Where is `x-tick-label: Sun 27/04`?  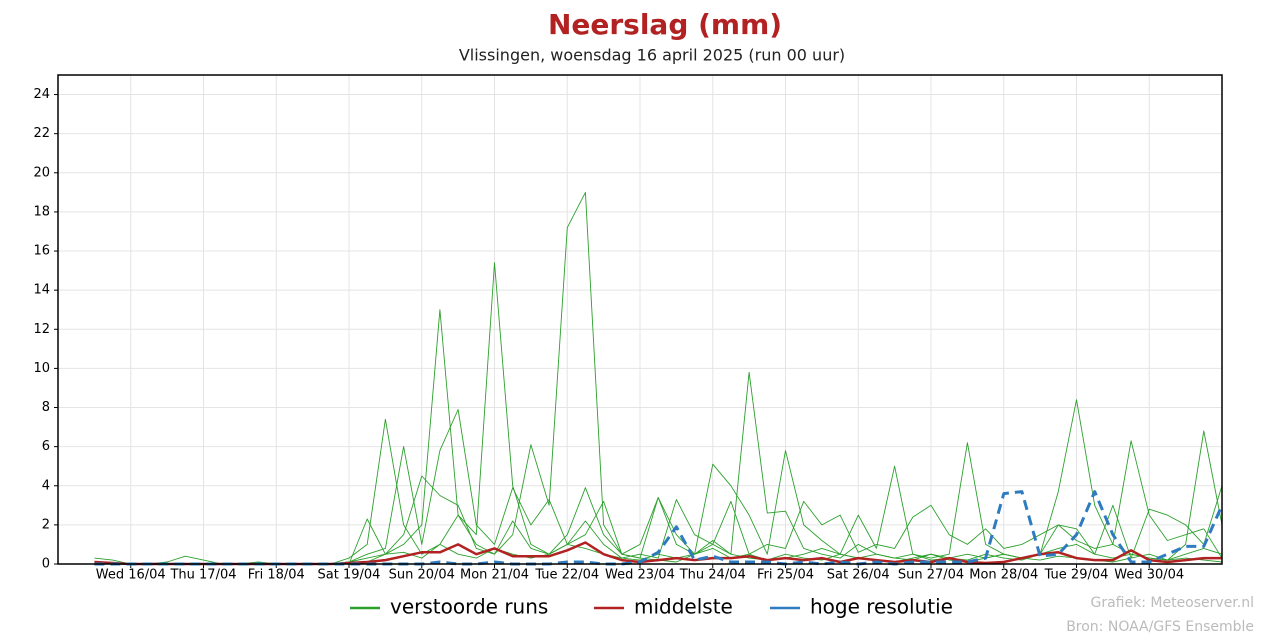
x-tick-label: Sun 27/04 is located at coordinates (931, 575).